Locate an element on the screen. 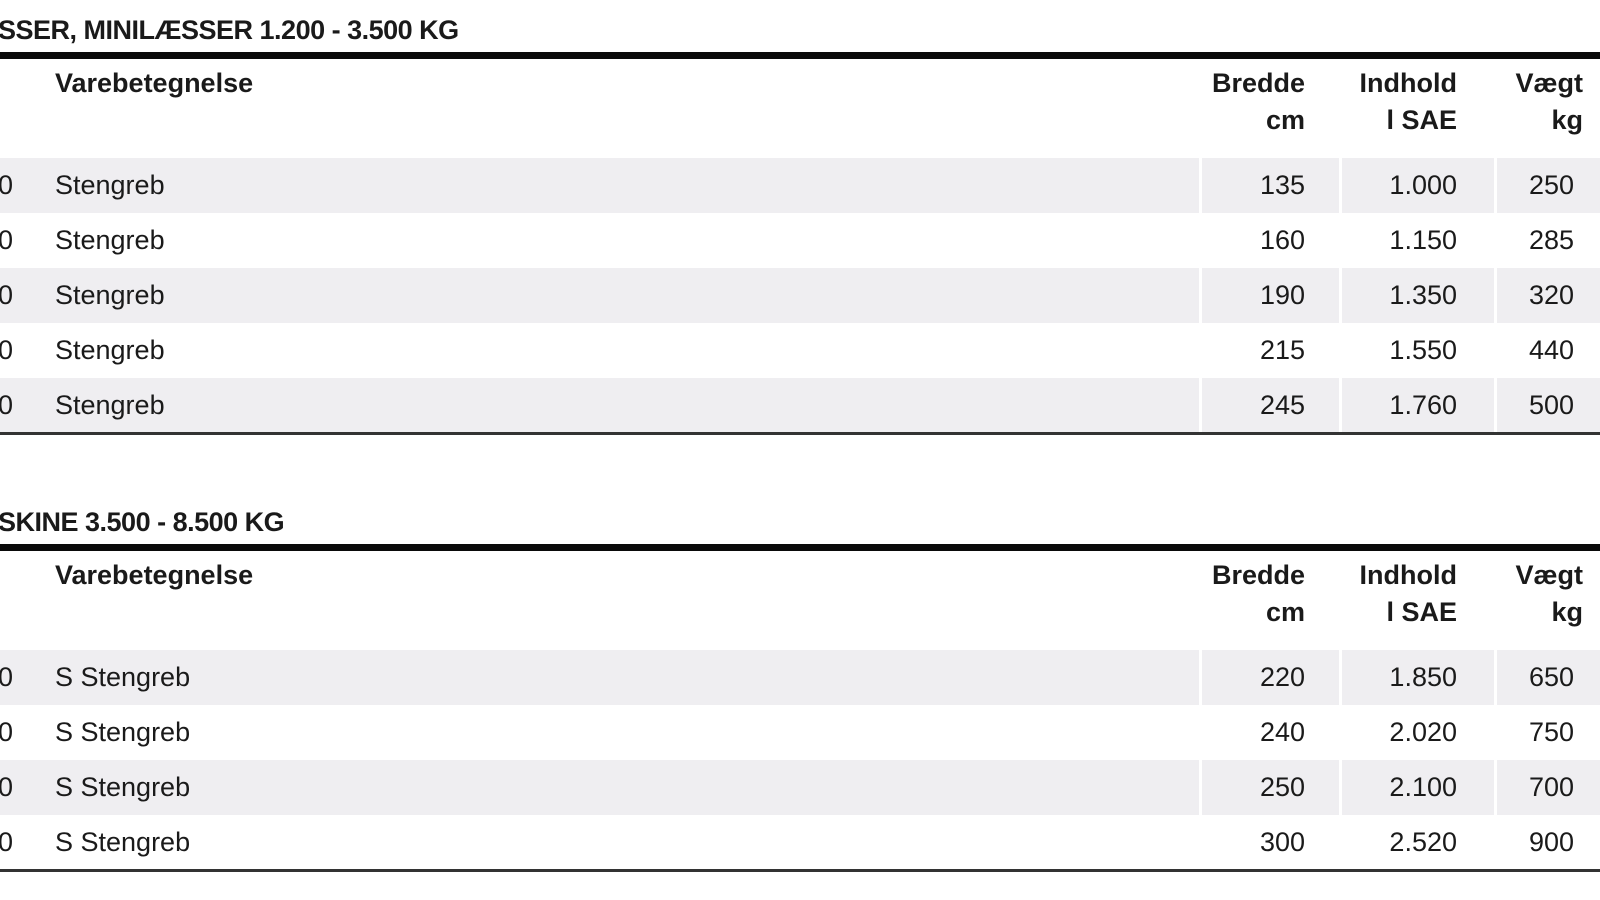  cell-indhold: 2.020 is located at coordinates (1423, 732).